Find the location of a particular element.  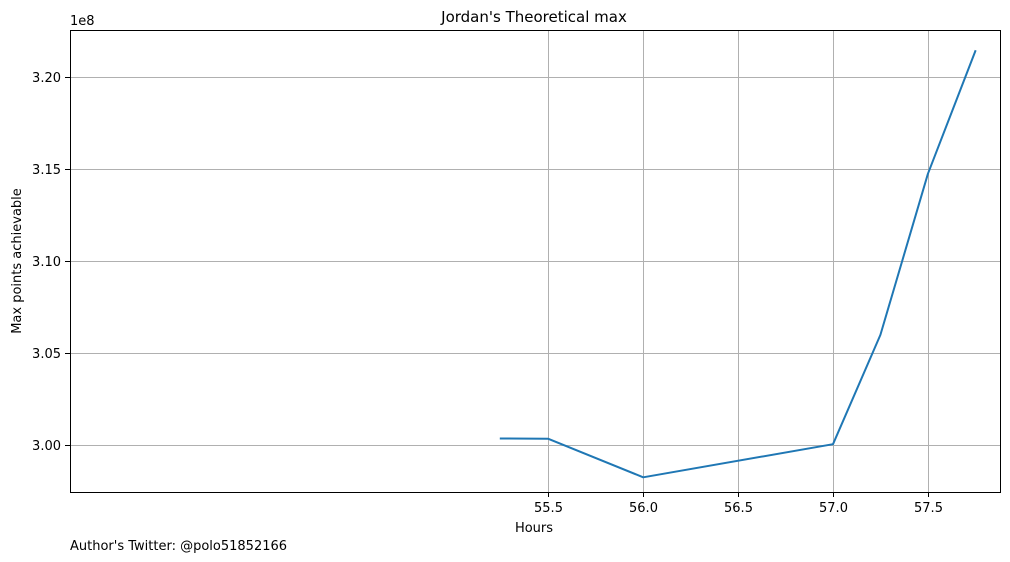

x-tick-label: 55.5 is located at coordinates (548, 508).